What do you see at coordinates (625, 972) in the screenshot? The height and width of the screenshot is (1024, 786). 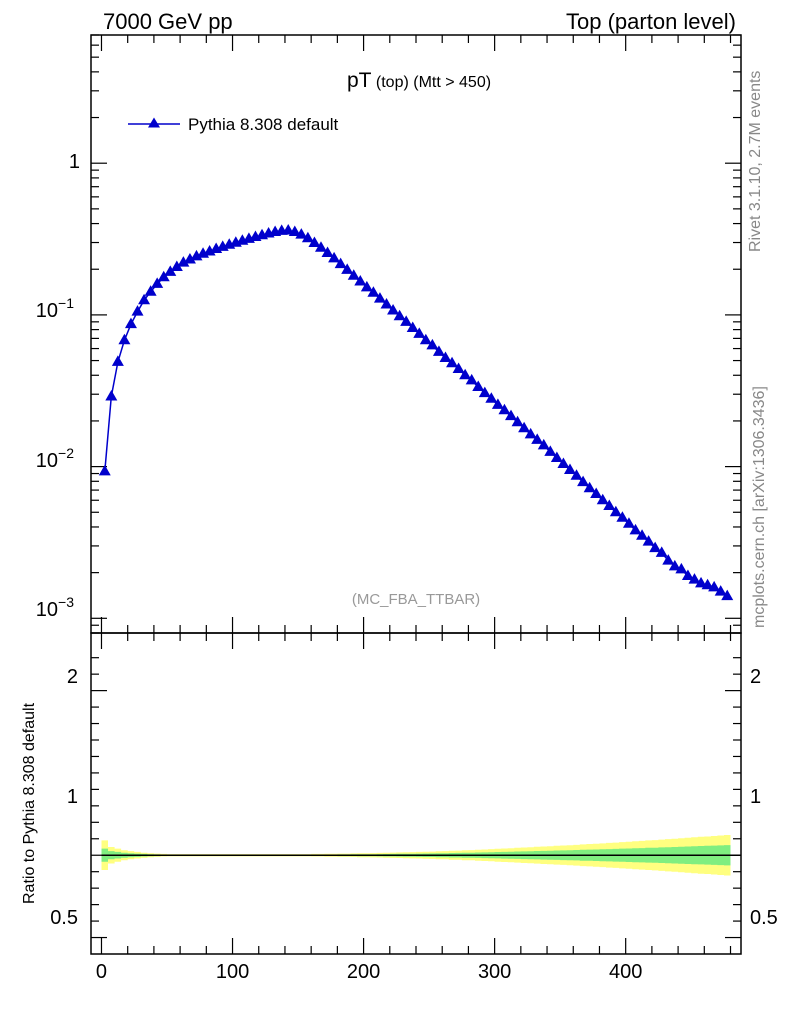 I see `x-tick-label-400: 400` at bounding box center [625, 972].